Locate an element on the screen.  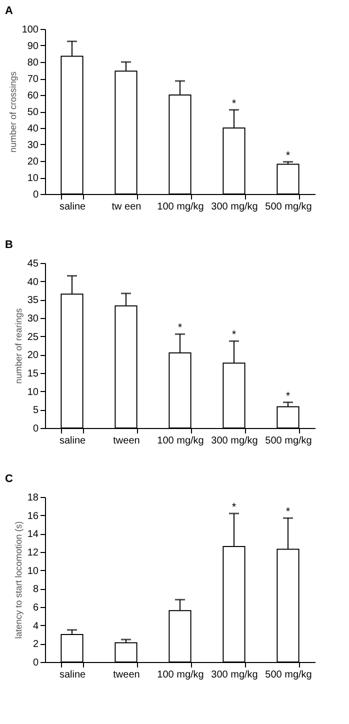
y-tick-label: 6 is located at coordinates (35, 608).